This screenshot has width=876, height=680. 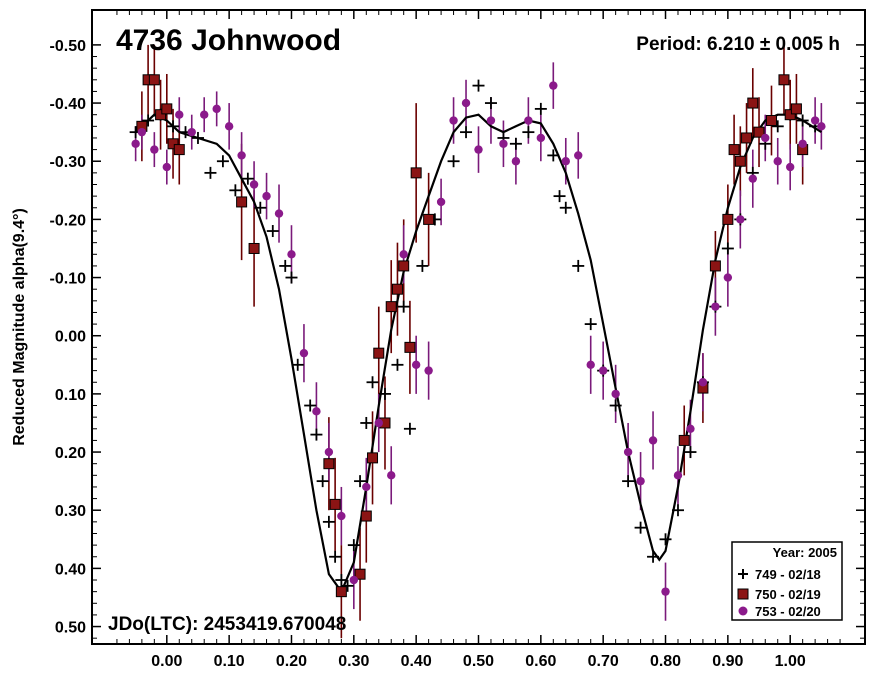 I want to click on x-tick-label: 0.80, so click(x=665, y=661).